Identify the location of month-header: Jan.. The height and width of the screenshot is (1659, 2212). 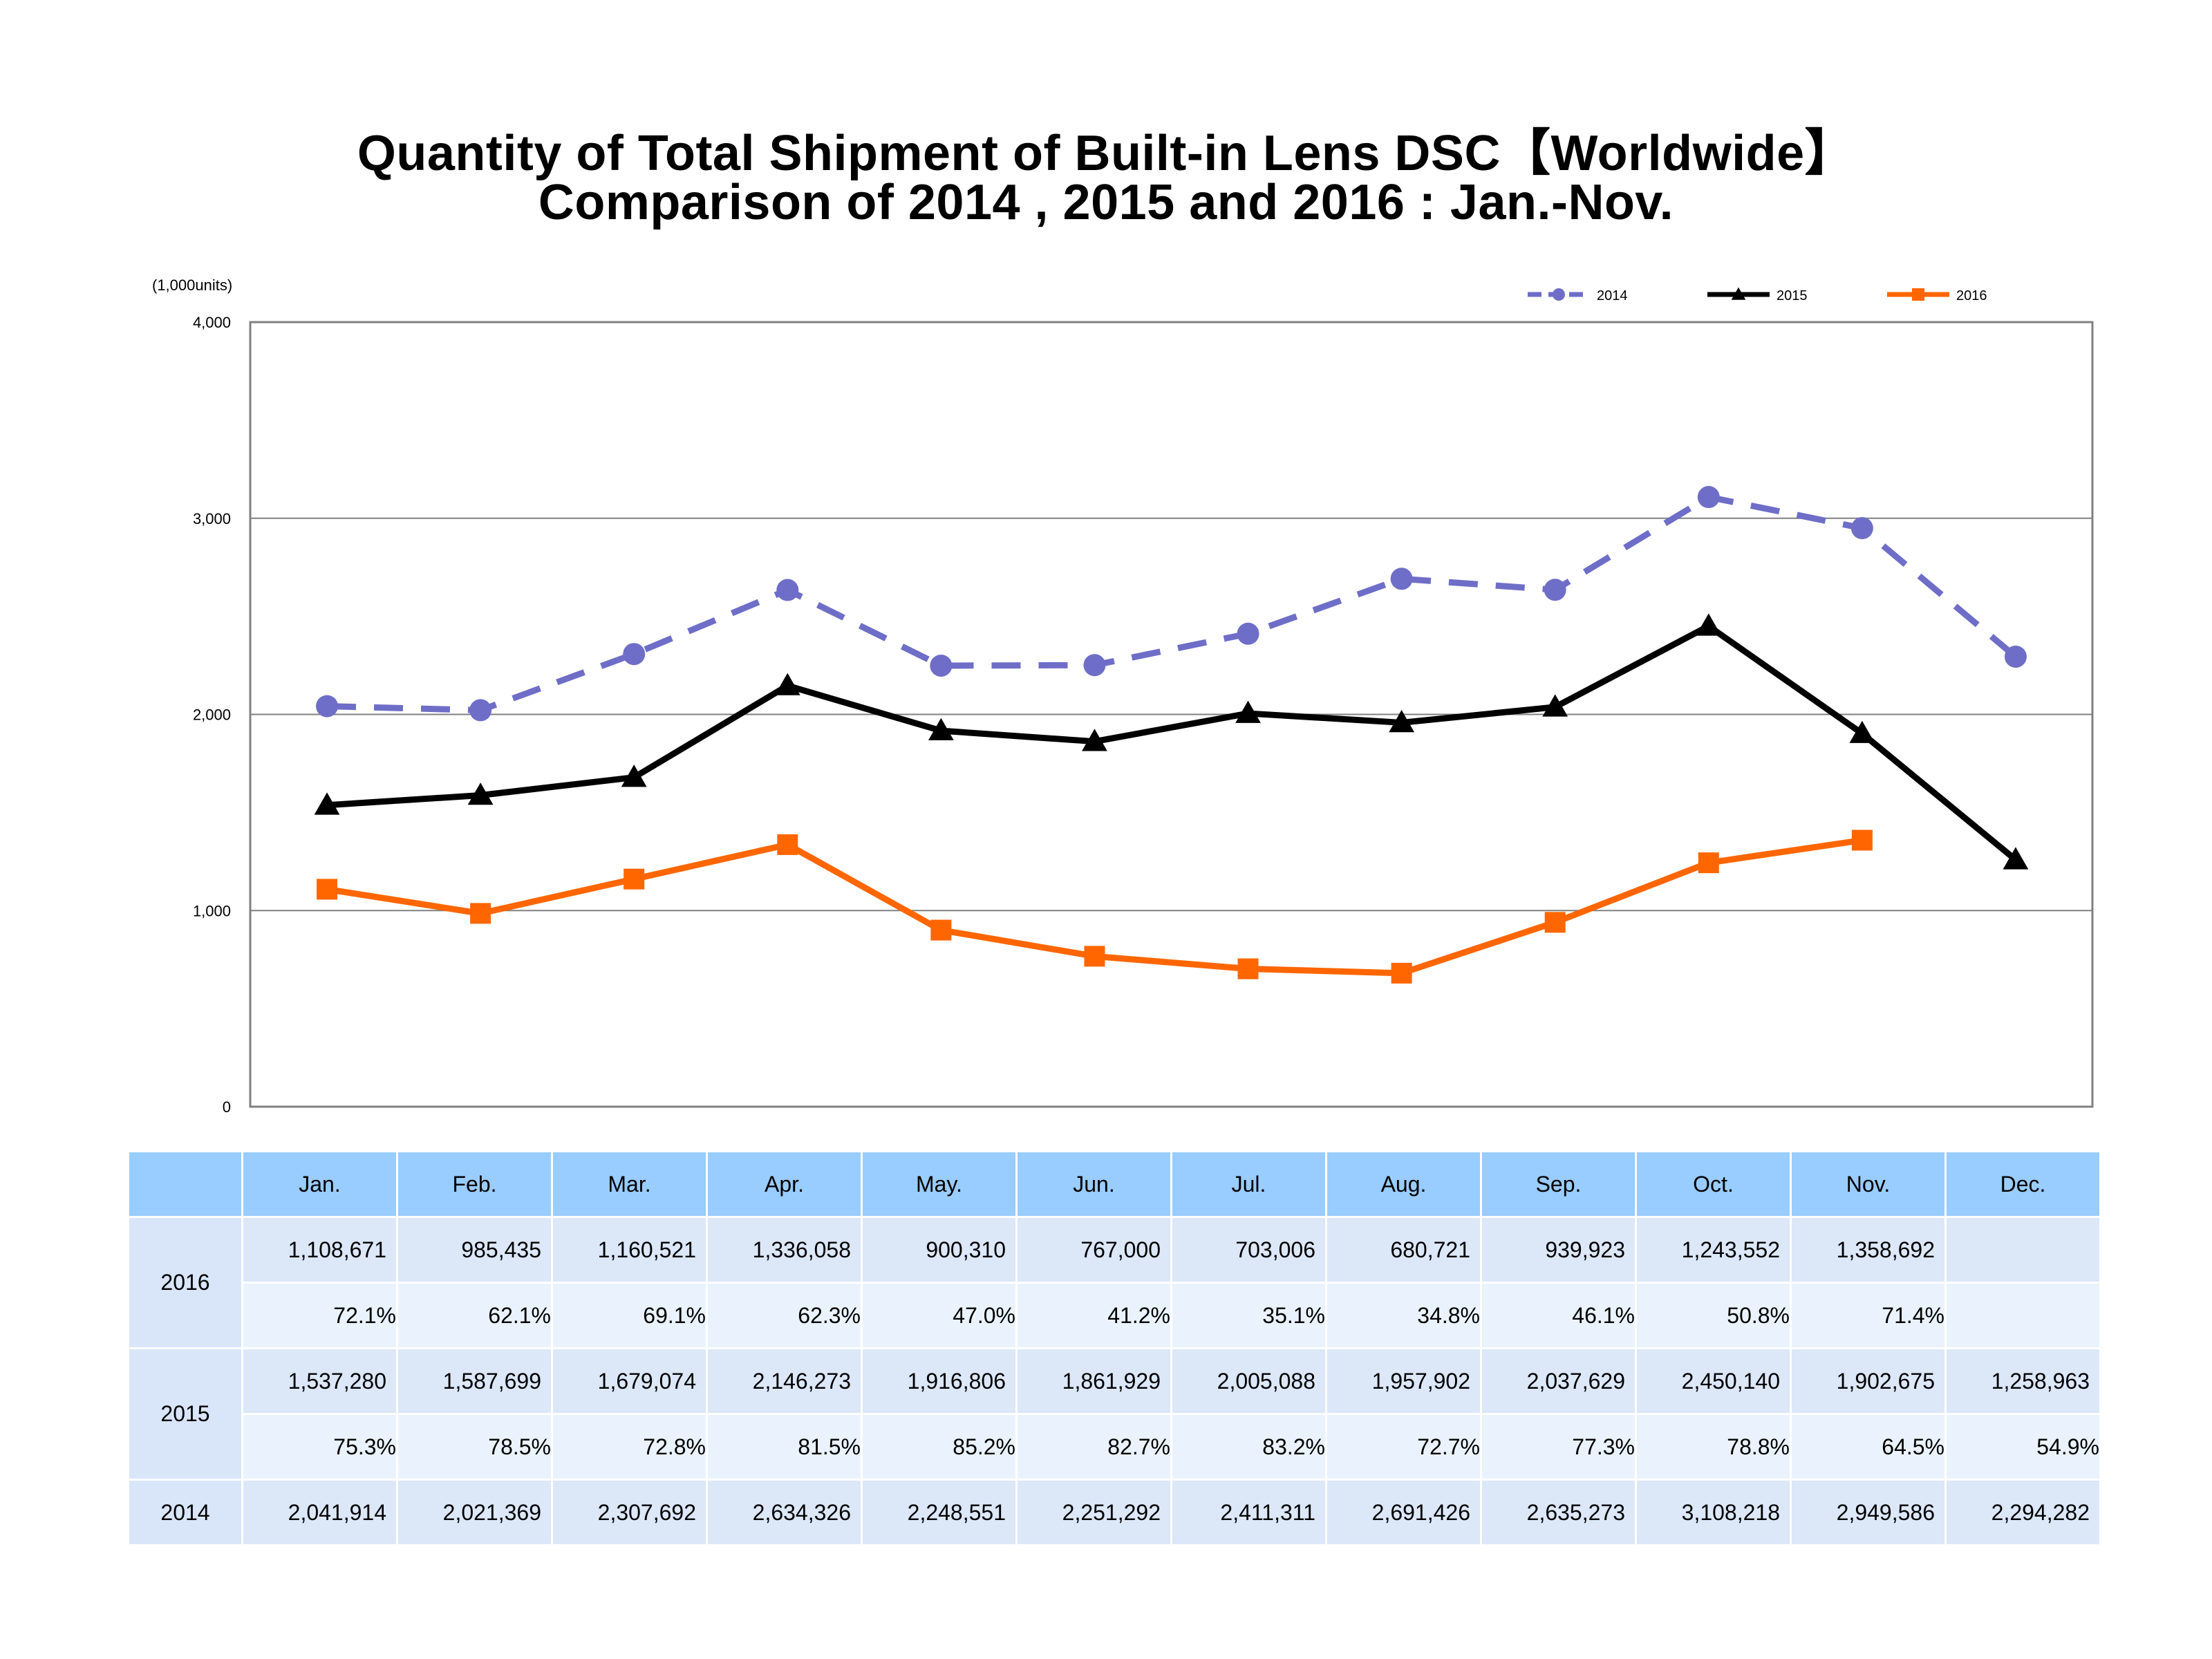
(320, 1184).